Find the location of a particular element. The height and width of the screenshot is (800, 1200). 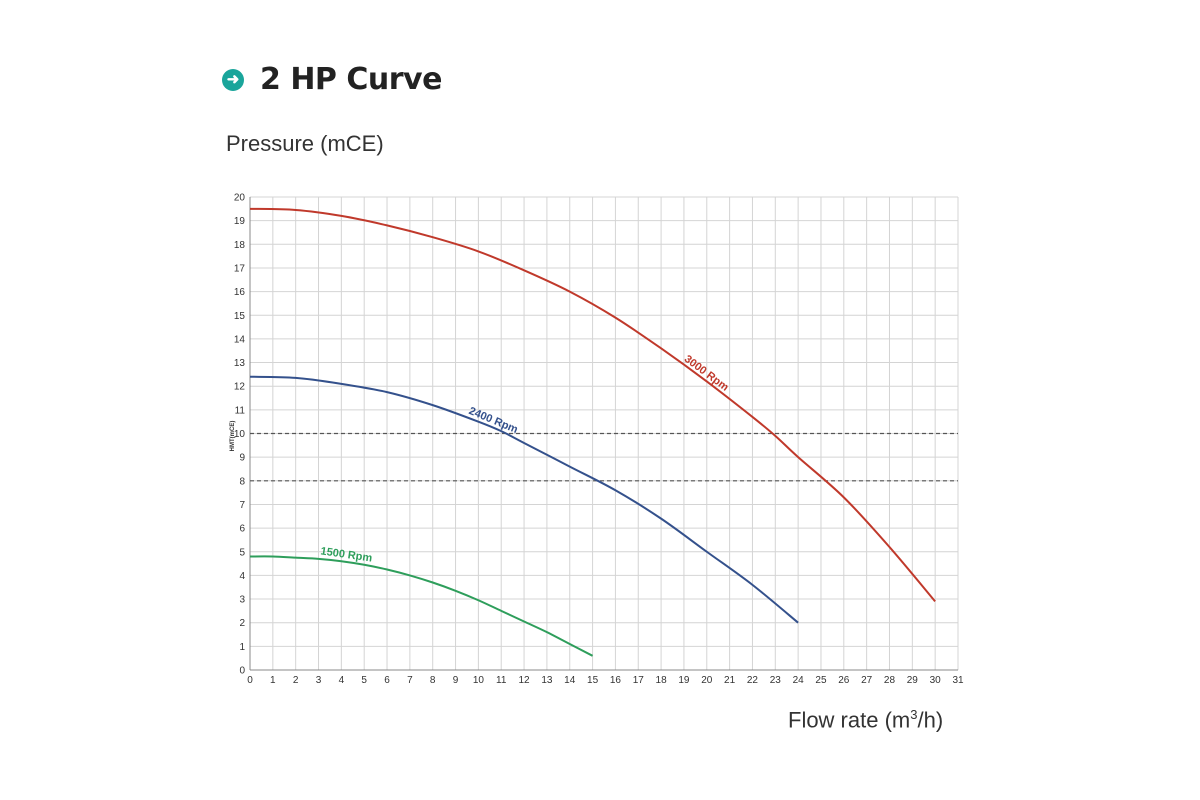

x-tick-label: 30 is located at coordinates (936, 680).